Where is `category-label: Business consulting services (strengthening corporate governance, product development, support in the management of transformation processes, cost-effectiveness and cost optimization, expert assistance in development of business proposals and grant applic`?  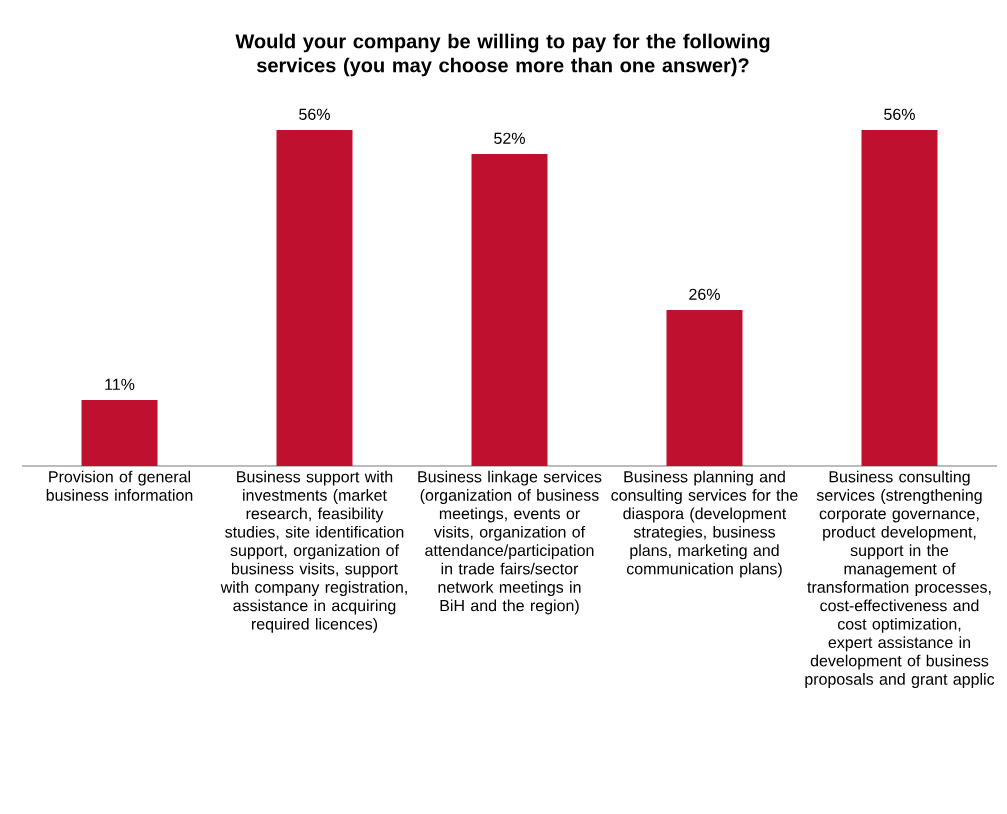 category-label: Business consulting services (strengthening corporate governance, product development, support in the management of transformation processes, cost-effectiveness and cost optimization, expert assistance in development of business proposals and grant applic is located at coordinates (900, 579).